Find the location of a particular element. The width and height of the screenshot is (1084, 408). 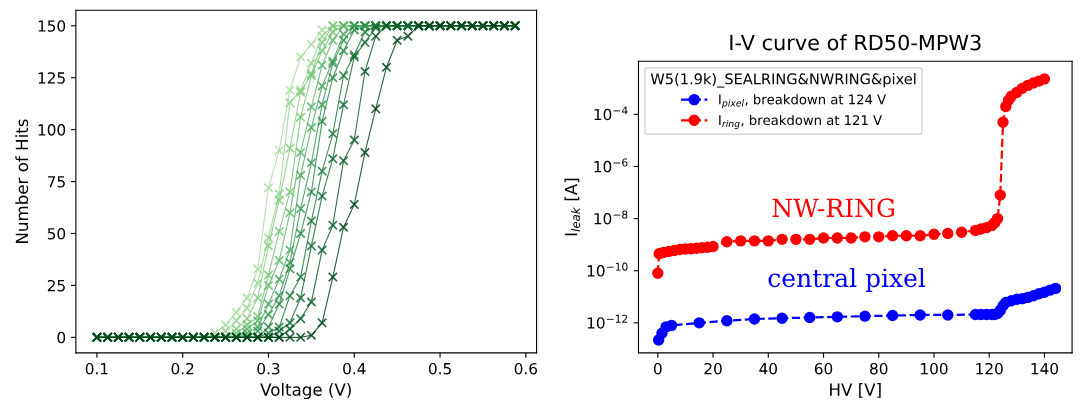

y-tick-label: 125 is located at coordinates (51, 78).